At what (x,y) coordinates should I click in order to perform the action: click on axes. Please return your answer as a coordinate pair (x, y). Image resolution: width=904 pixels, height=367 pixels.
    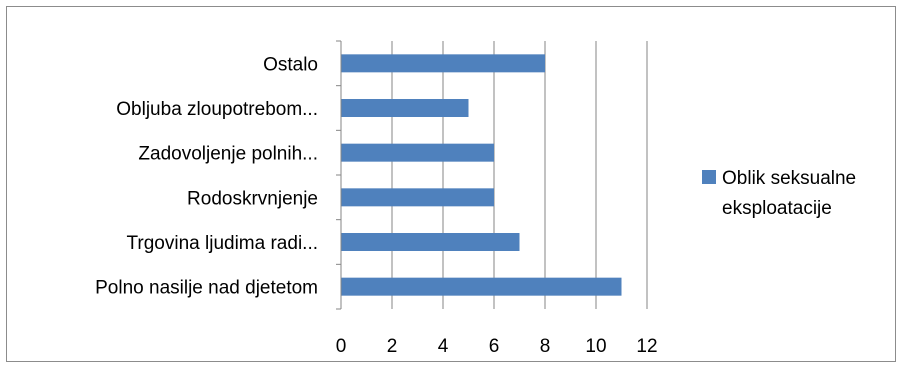
    Looking at the image, I should click on (339, 175).